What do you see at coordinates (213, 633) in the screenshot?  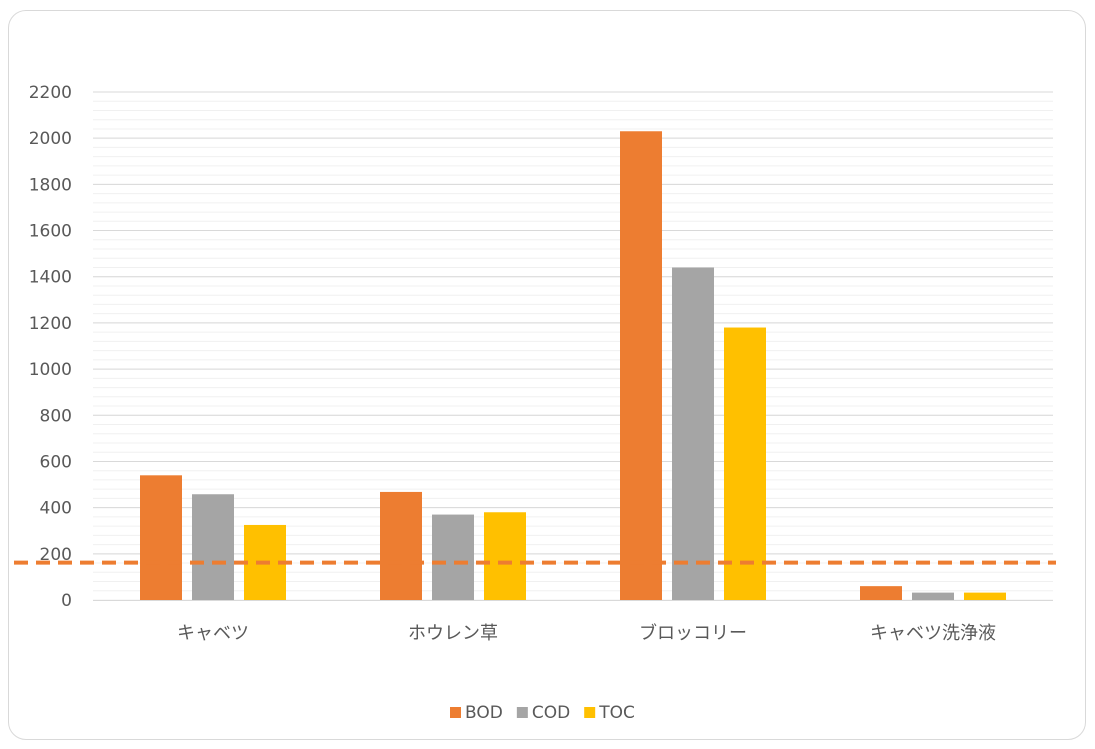 I see `category-label: キャベツ` at bounding box center [213, 633].